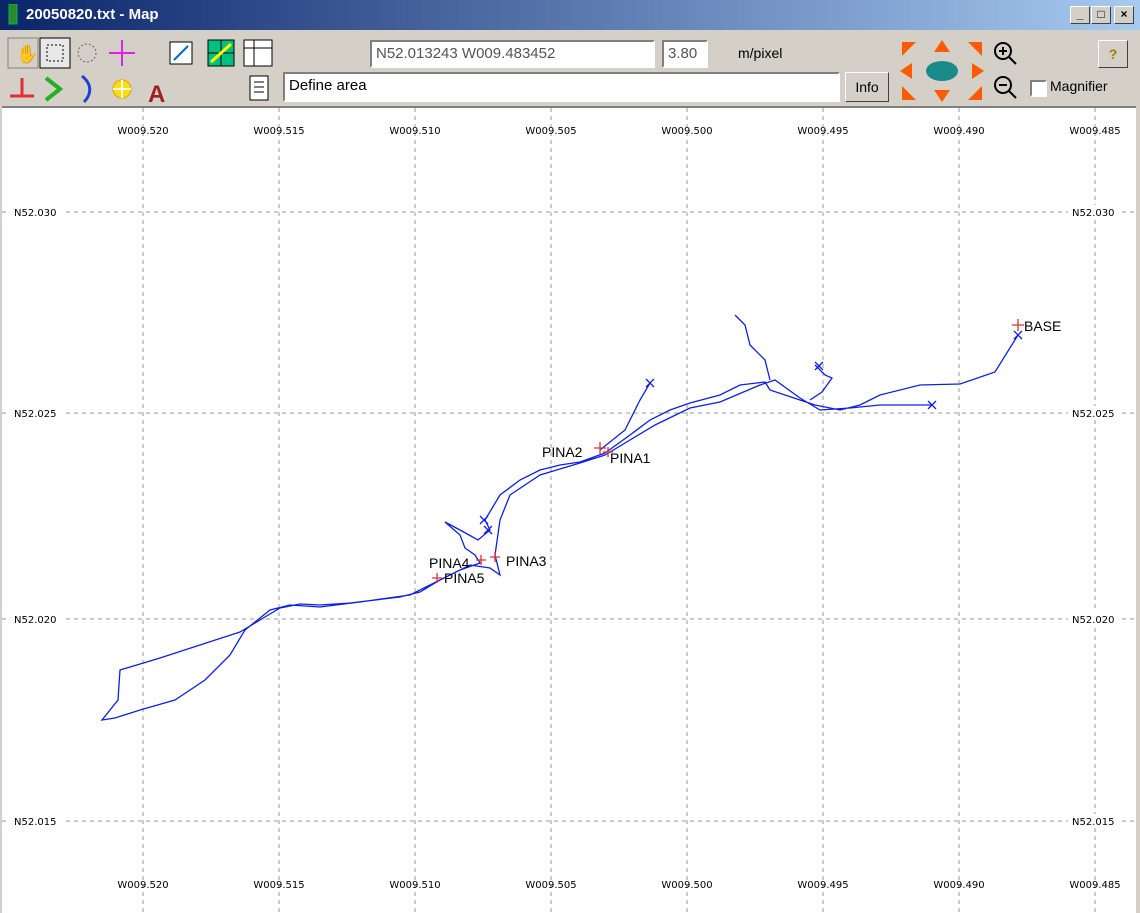 This screenshot has height=913, width=1140. I want to click on status-field: Define area, so click(561, 87).